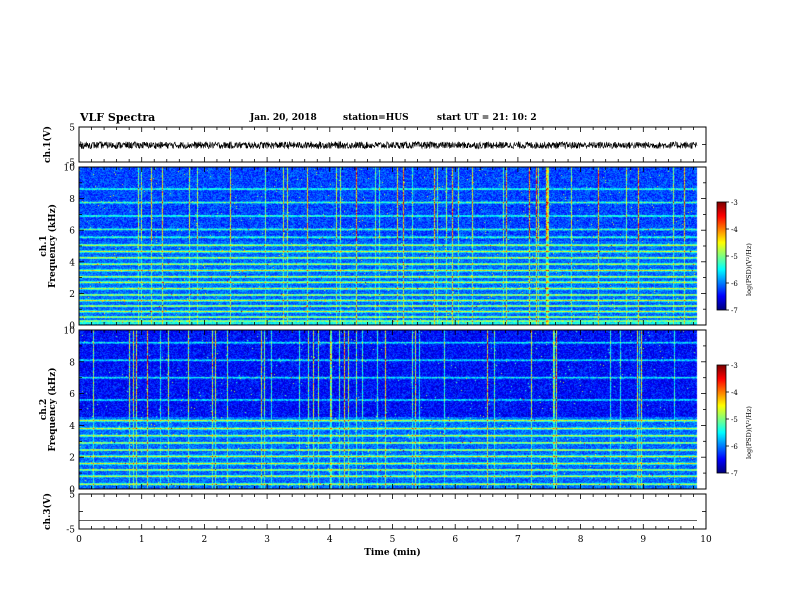  I want to click on y-axis-label: ch.1(V), so click(47, 144).